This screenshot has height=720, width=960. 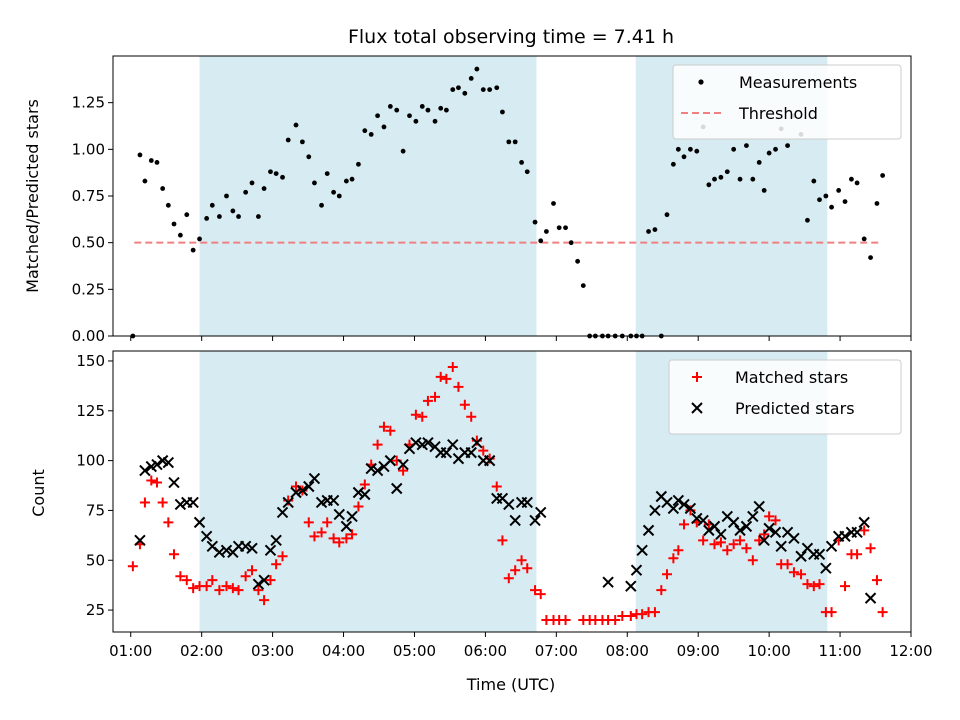 I want to click on y-tick-label: 50, so click(x=95, y=560).